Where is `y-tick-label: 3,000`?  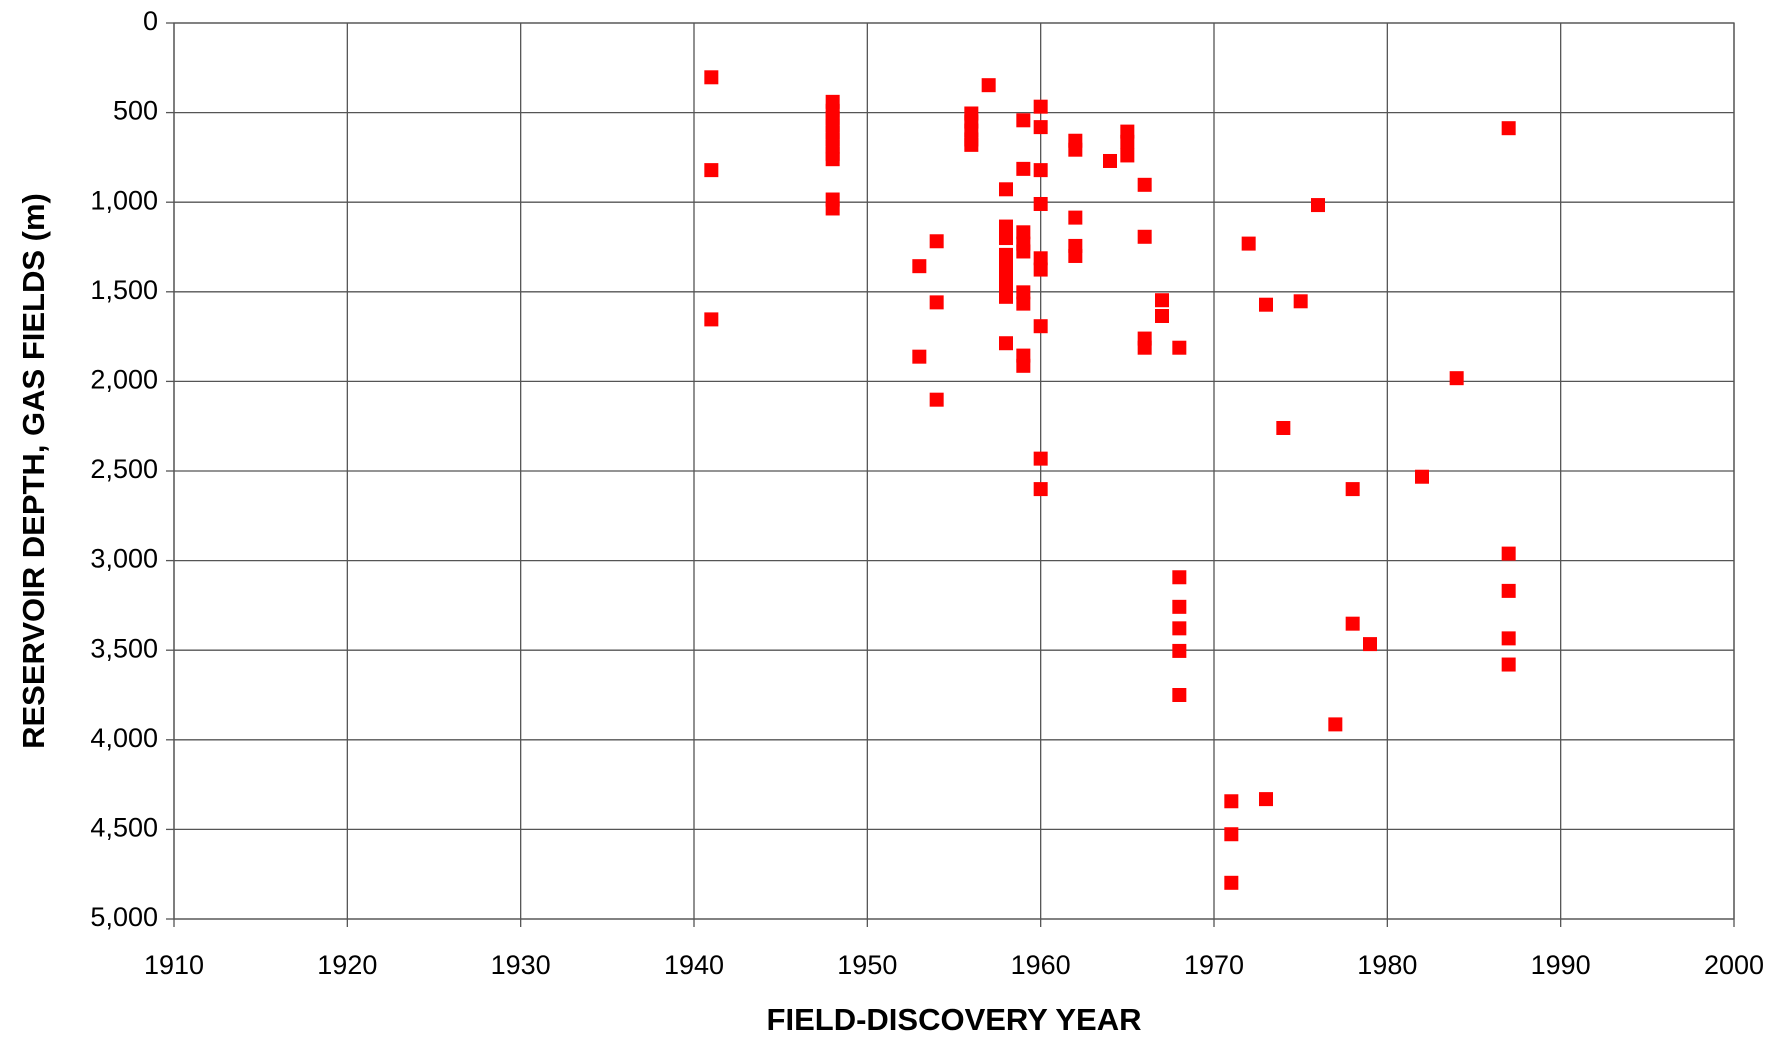 y-tick-label: 3,000 is located at coordinates (124, 559).